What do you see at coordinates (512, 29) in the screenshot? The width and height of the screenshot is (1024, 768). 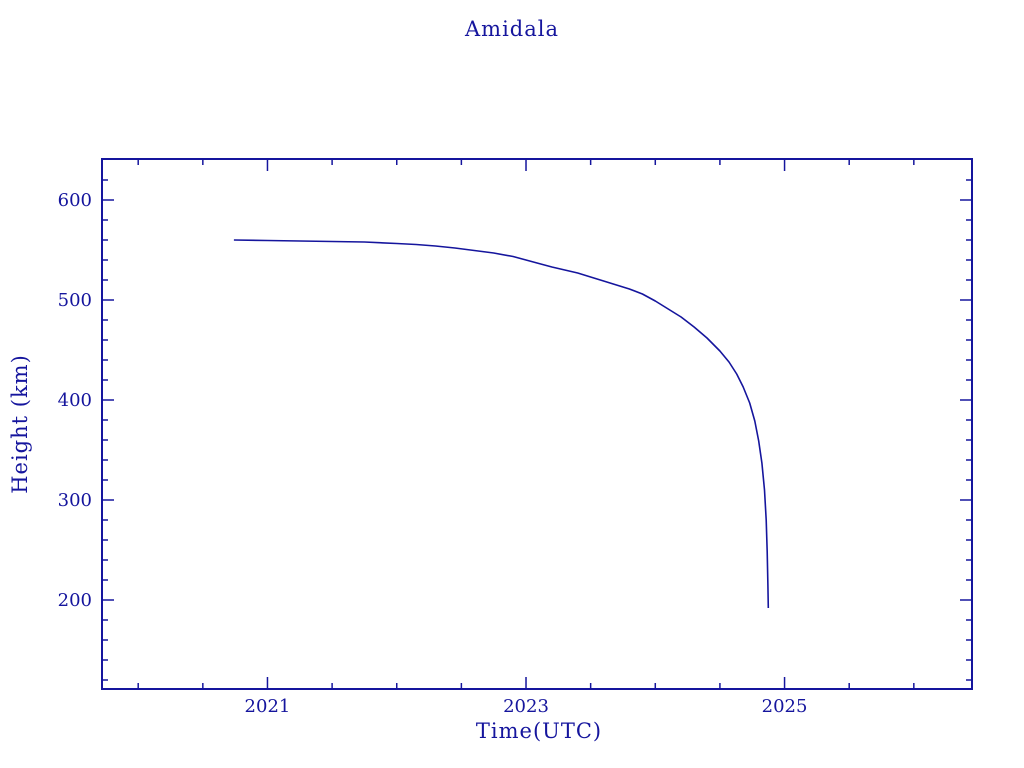 I see `chart-title: Amidala` at bounding box center [512, 29].